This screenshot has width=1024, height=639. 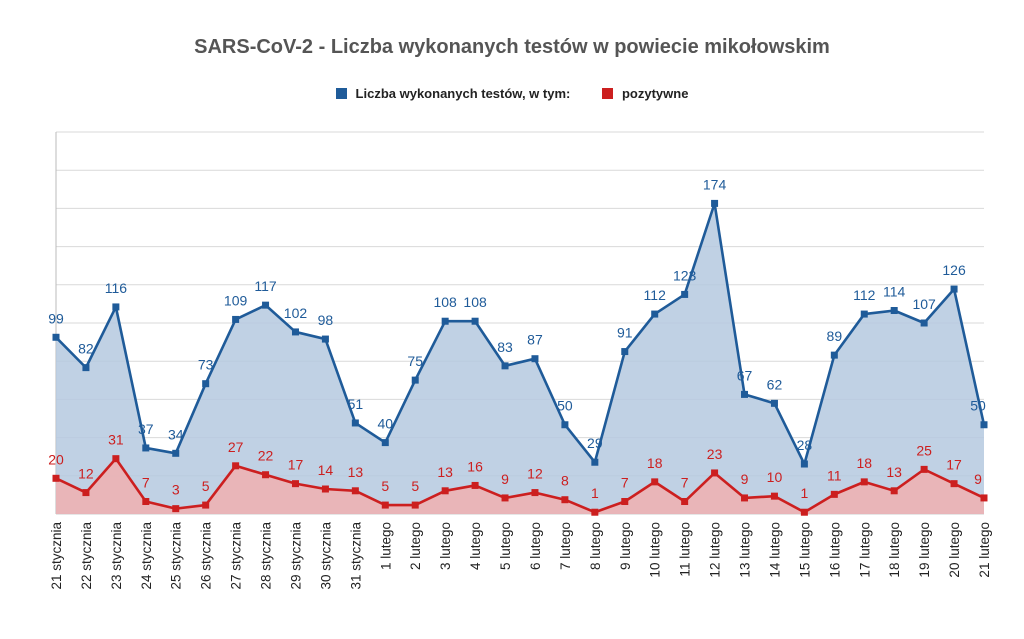 I want to click on data-label: 20, so click(x=56, y=459).